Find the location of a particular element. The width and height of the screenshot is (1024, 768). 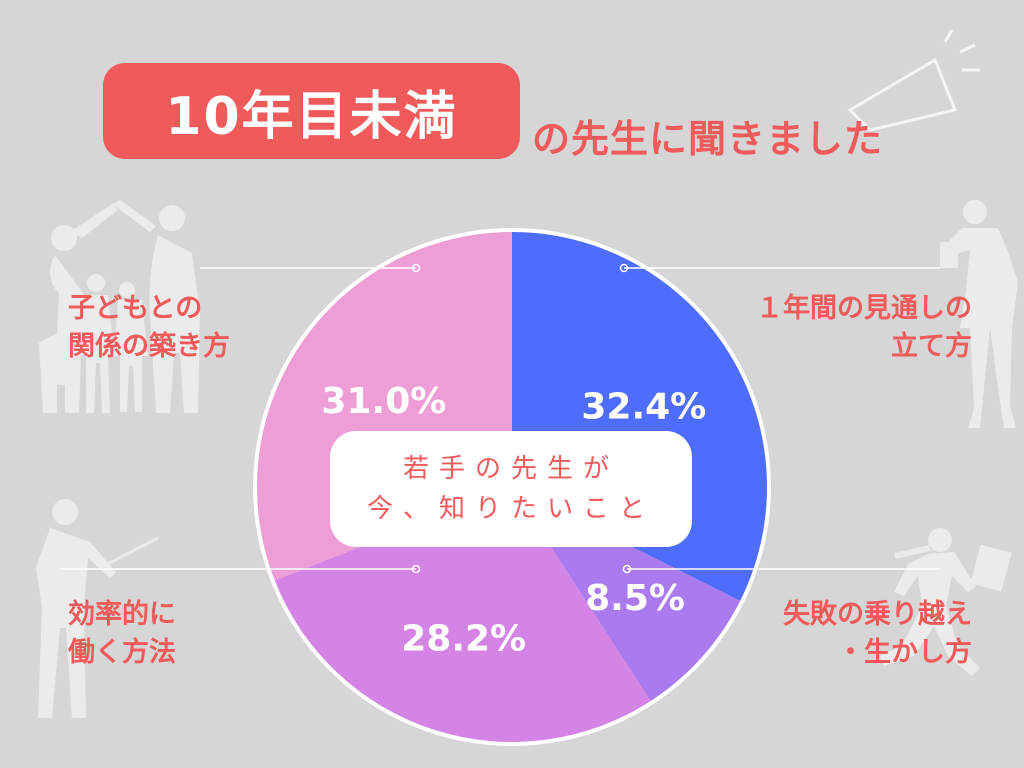

title-badge-text: 10年目未満 is located at coordinates (311, 116).